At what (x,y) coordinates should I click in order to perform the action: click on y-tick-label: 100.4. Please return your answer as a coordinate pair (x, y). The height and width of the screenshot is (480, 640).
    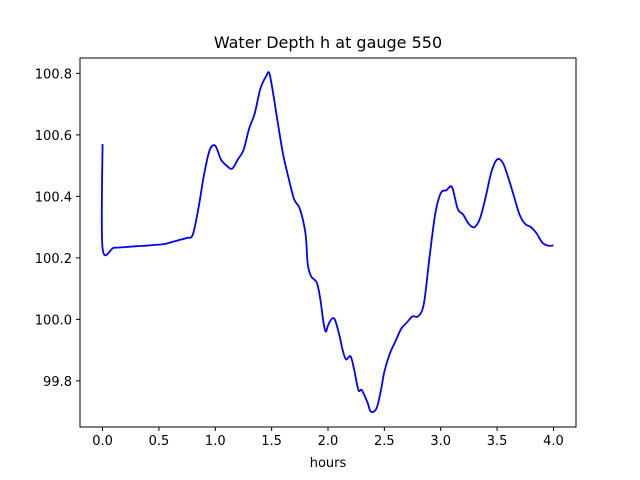
    Looking at the image, I should click on (53, 197).